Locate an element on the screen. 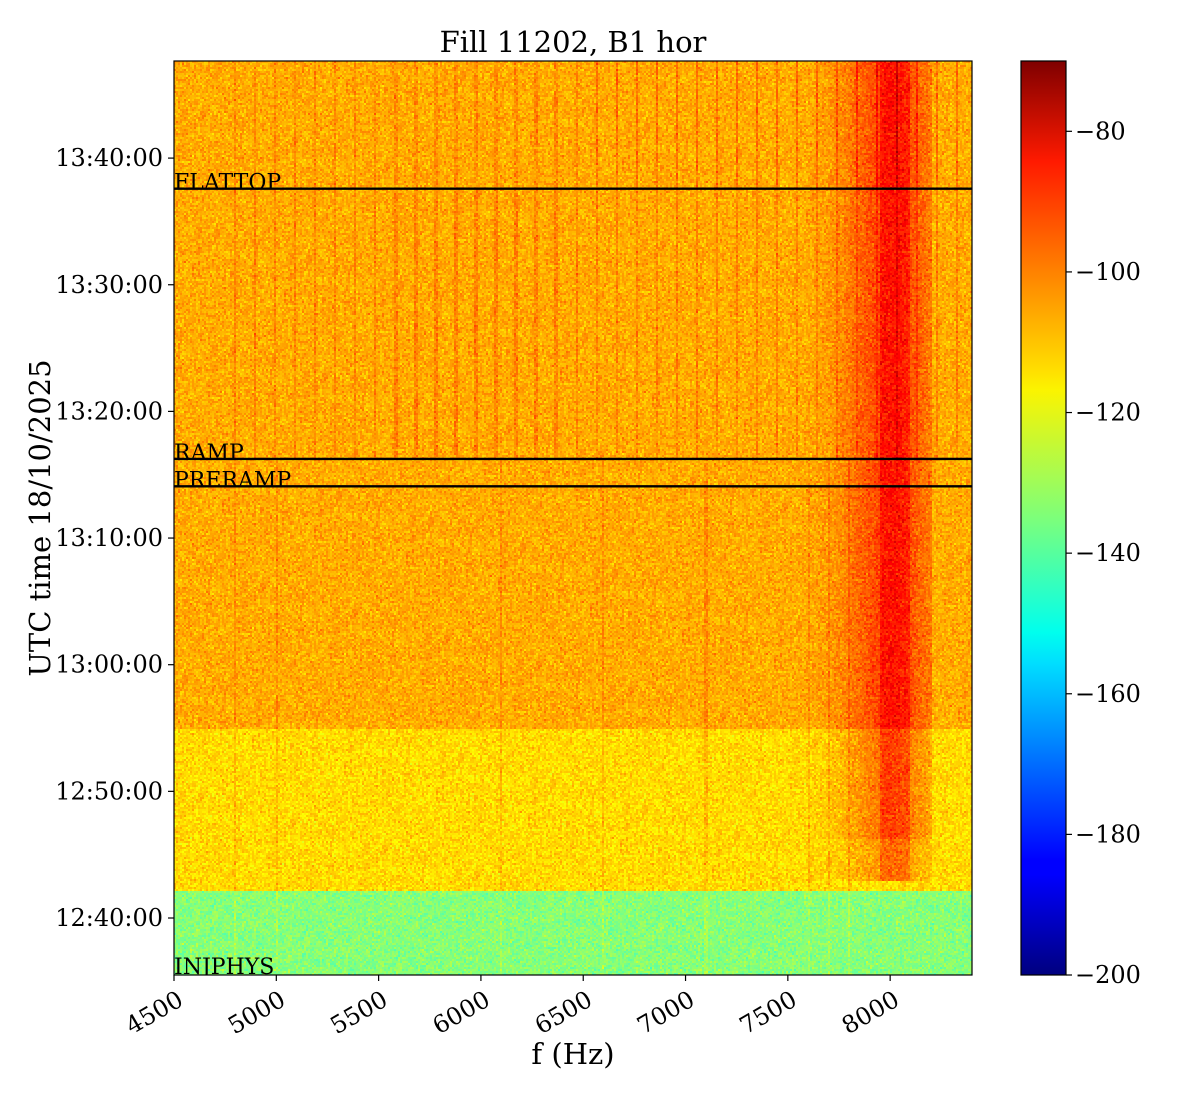 This screenshot has height=1100, width=1200. y-tick-label: 13:20:00 is located at coordinates (109, 411).